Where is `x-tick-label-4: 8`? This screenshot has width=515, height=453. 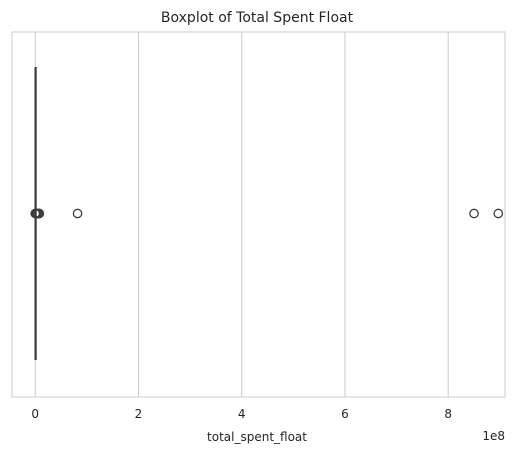
x-tick-label-4: 8 is located at coordinates (448, 414).